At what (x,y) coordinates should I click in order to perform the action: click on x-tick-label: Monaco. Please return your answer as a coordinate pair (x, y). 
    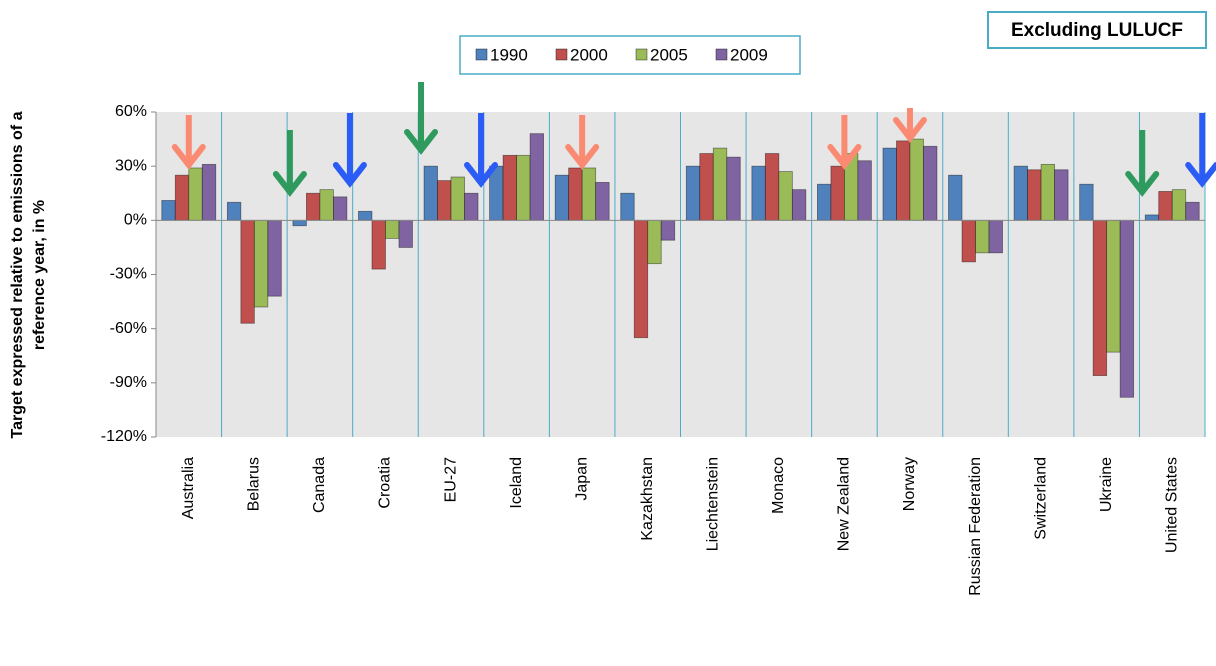
    Looking at the image, I should click on (778, 485).